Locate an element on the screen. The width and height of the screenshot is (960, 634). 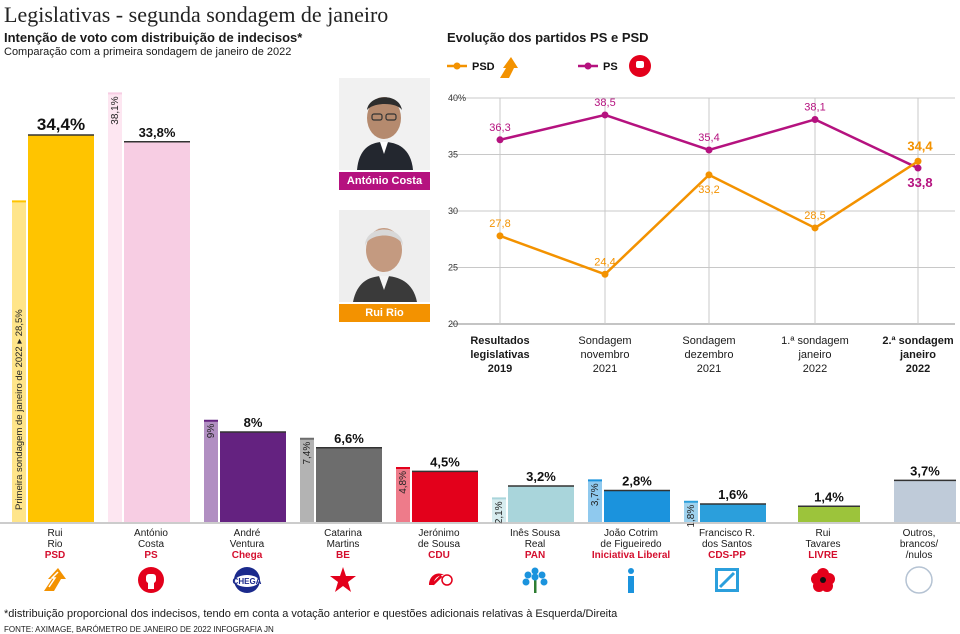
psd-data-label: 33,2 is located at coordinates (708, 190).